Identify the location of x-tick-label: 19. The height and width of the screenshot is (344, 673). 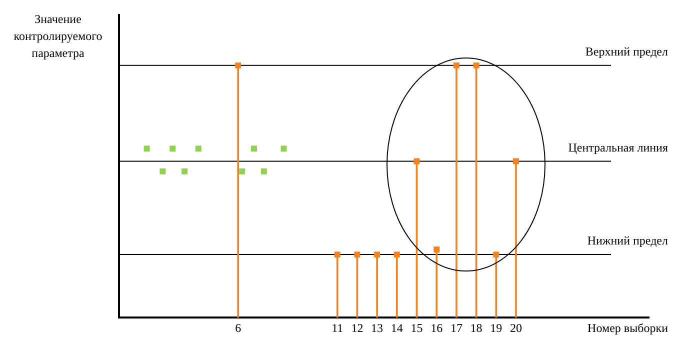
(496, 327).